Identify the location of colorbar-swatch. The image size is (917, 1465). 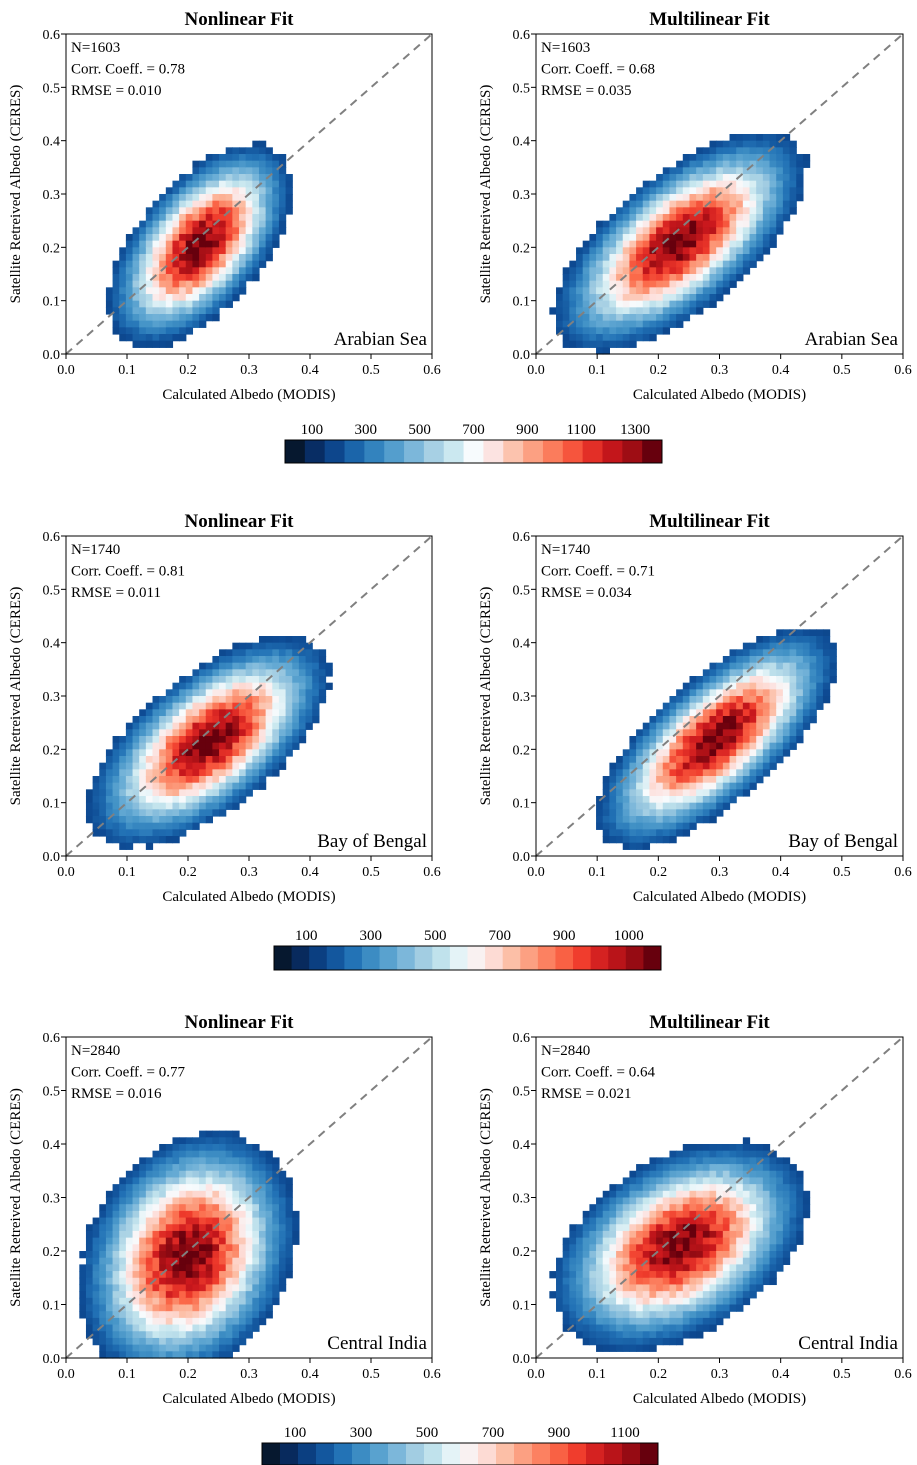
(613, 1454).